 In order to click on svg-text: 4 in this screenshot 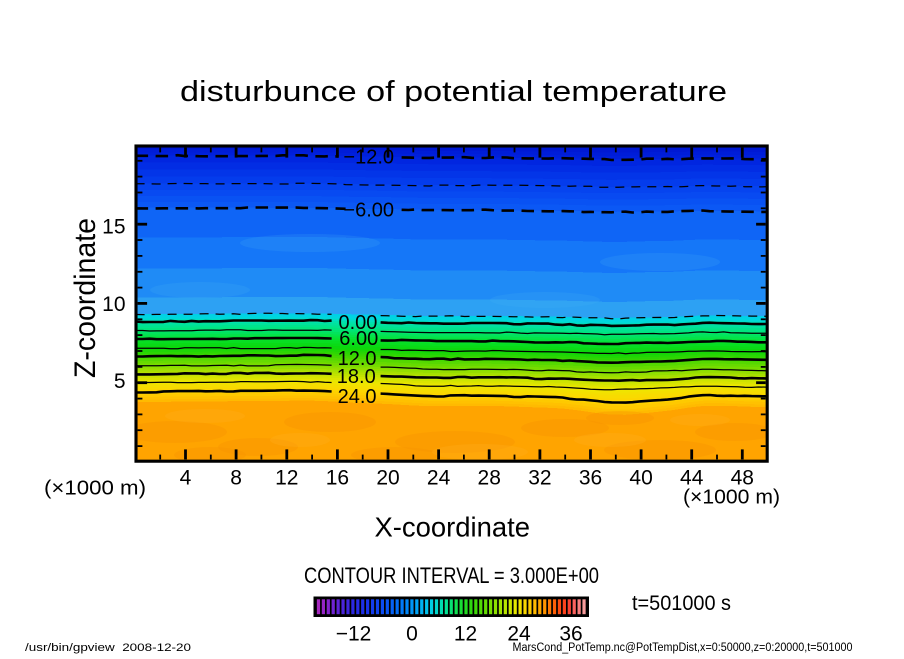, I will do `click(186, 478)`.